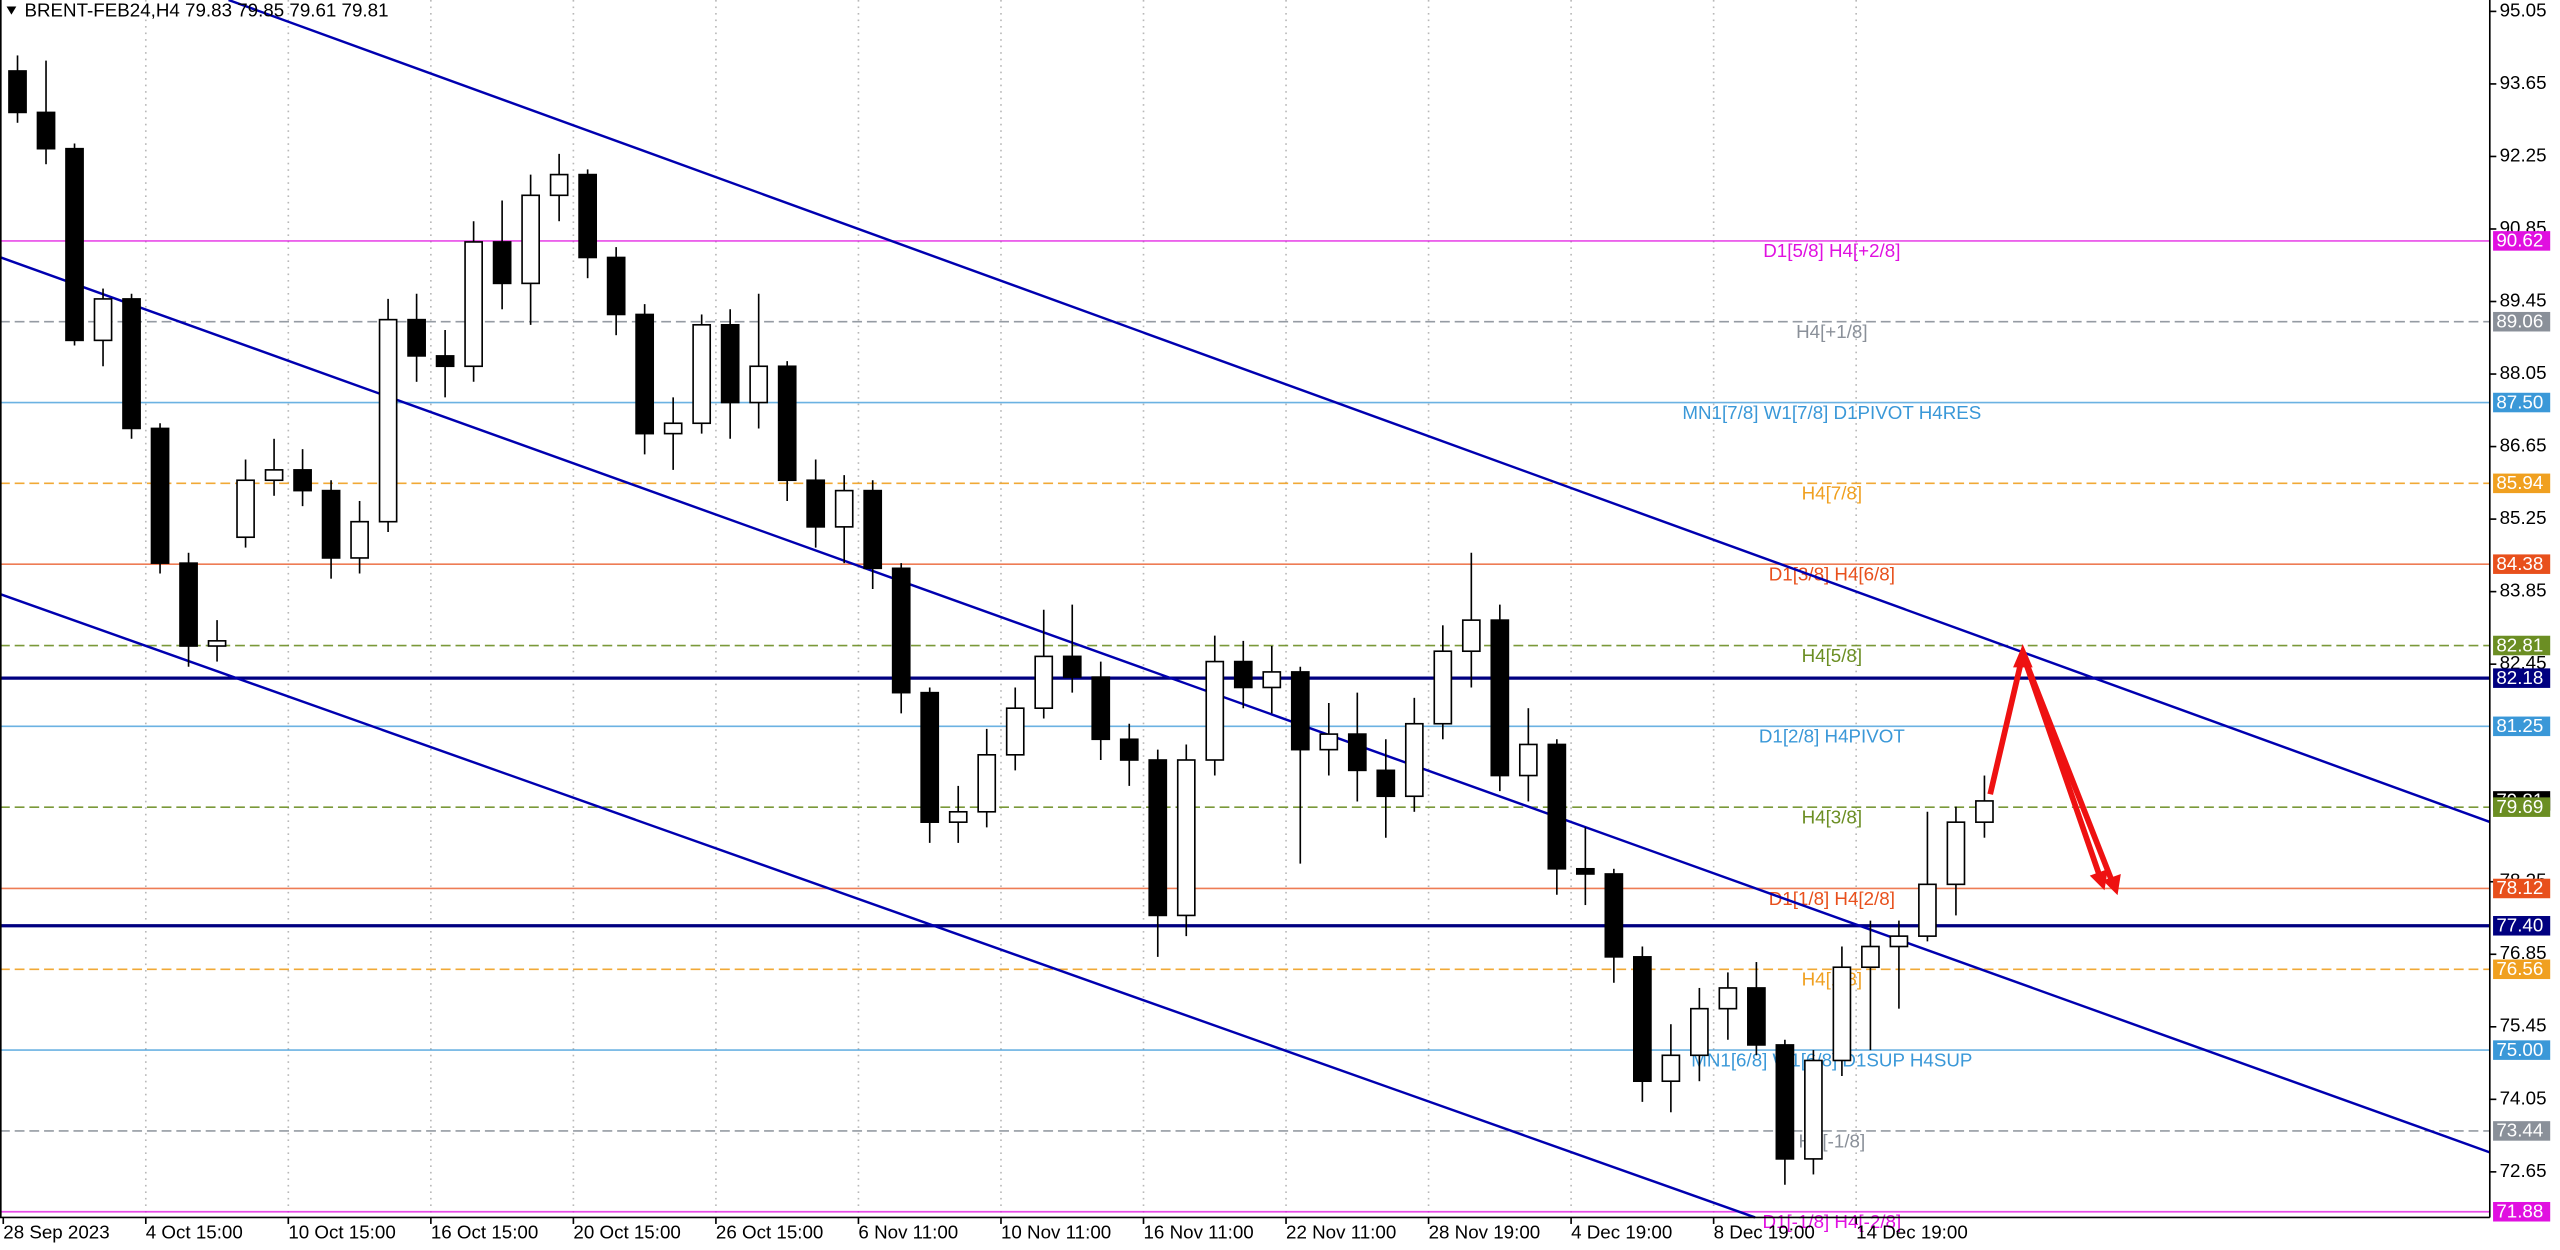 The height and width of the screenshot is (1250, 2560). Describe the element at coordinates (1832, 574) in the screenshot. I see `level-label: D1[3/8] H4[6/8]` at that location.